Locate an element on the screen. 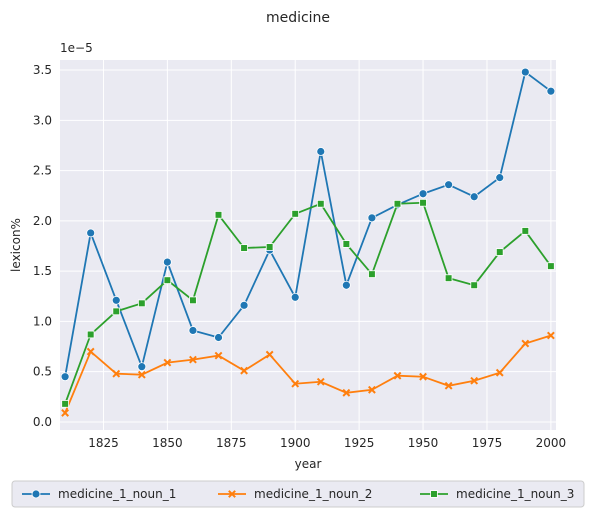 This screenshot has height=515, width=596. x-tick-label: 1850 is located at coordinates (167, 443).